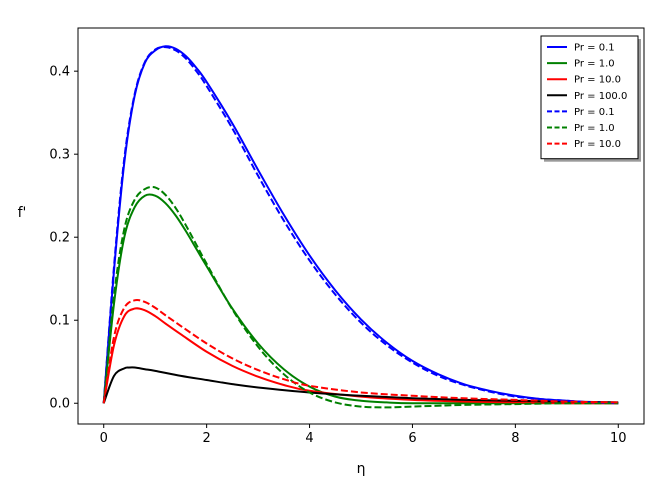 The image size is (661, 491). I want to click on legend-entry-2: Pr = 10.0, so click(597, 80).